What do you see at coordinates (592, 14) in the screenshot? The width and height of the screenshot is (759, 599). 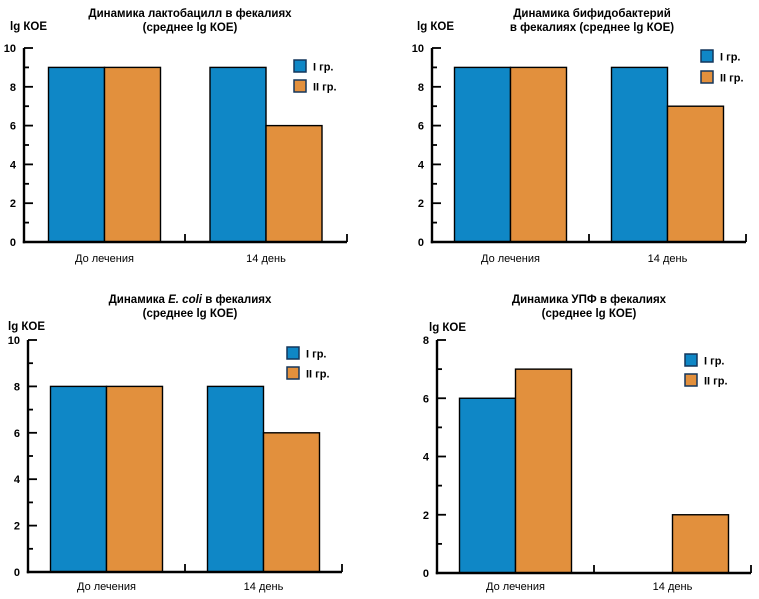 I see `chart-title: Динамика бифидобактерий` at bounding box center [592, 14].